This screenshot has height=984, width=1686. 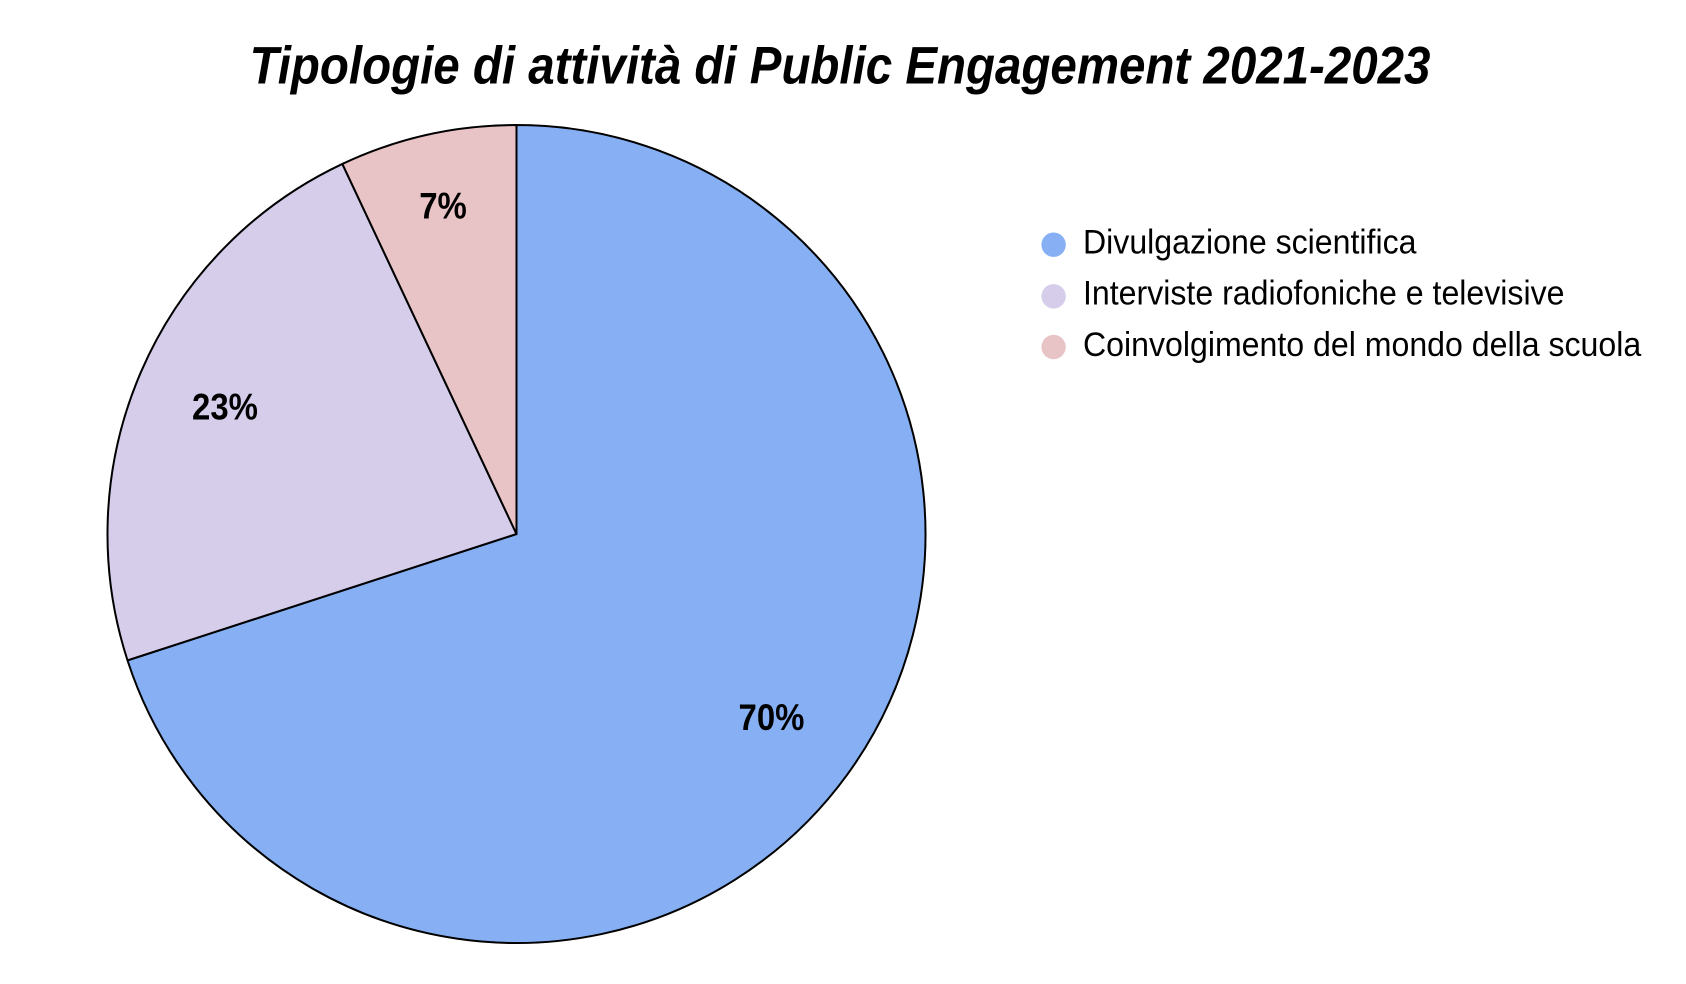 What do you see at coordinates (1323, 293) in the screenshot?
I see `svg-text:Interviste radiofoniche e tele: Interviste radiofoniche e televisive` at bounding box center [1323, 293].